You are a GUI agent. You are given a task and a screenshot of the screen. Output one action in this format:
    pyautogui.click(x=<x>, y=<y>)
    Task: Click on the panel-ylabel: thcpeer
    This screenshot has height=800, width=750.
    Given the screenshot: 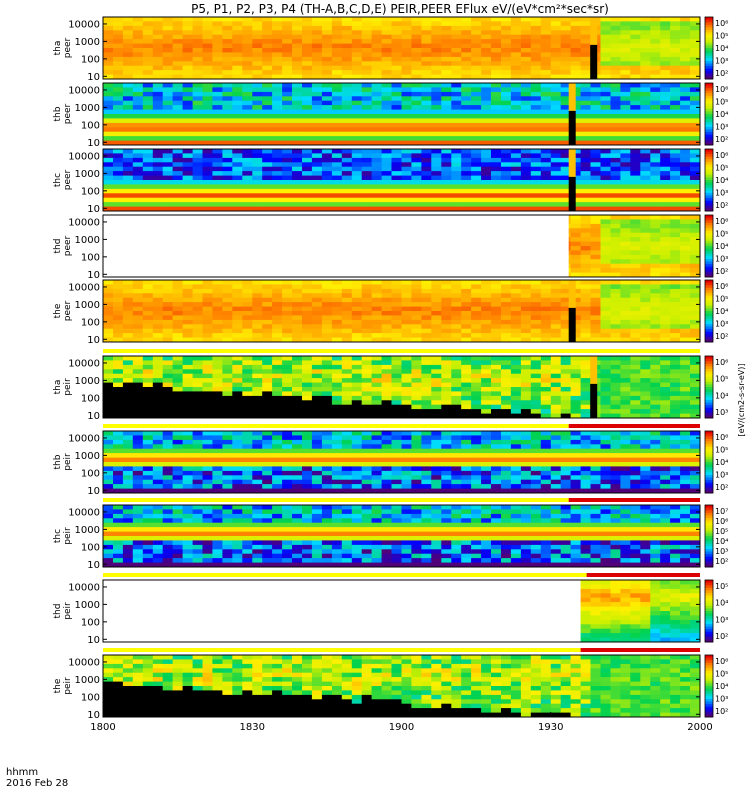 What is the action you would take?
    pyautogui.click(x=63, y=179)
    